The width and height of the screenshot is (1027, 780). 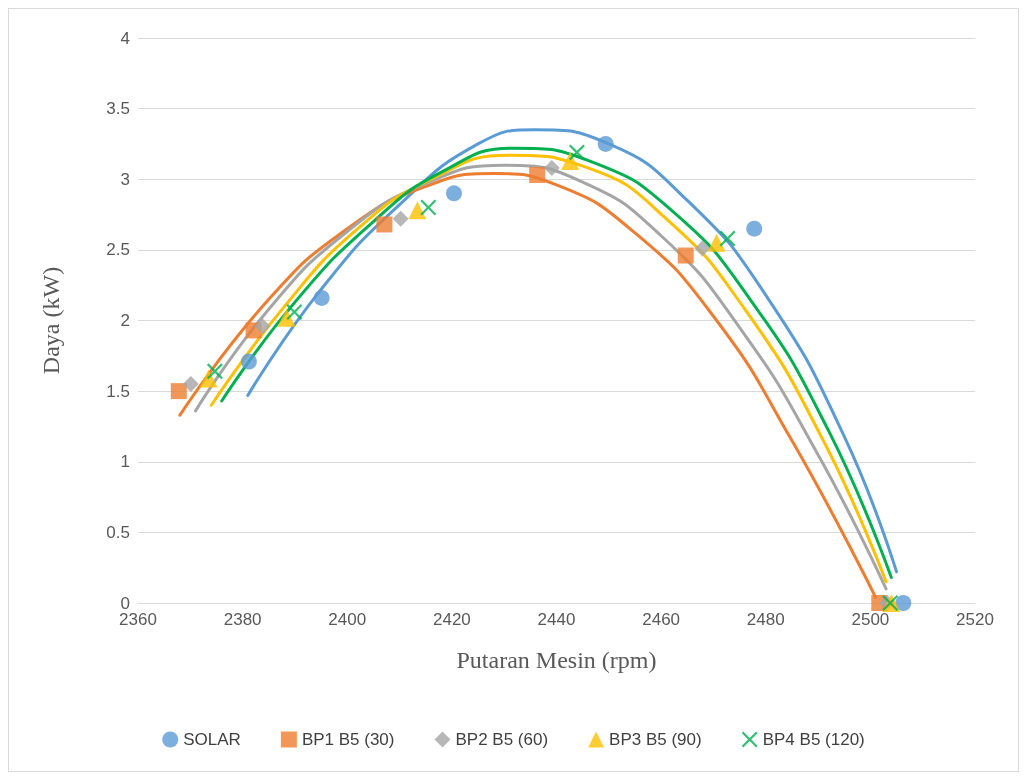 I want to click on x-tick-label: 2460, so click(x=661, y=619).